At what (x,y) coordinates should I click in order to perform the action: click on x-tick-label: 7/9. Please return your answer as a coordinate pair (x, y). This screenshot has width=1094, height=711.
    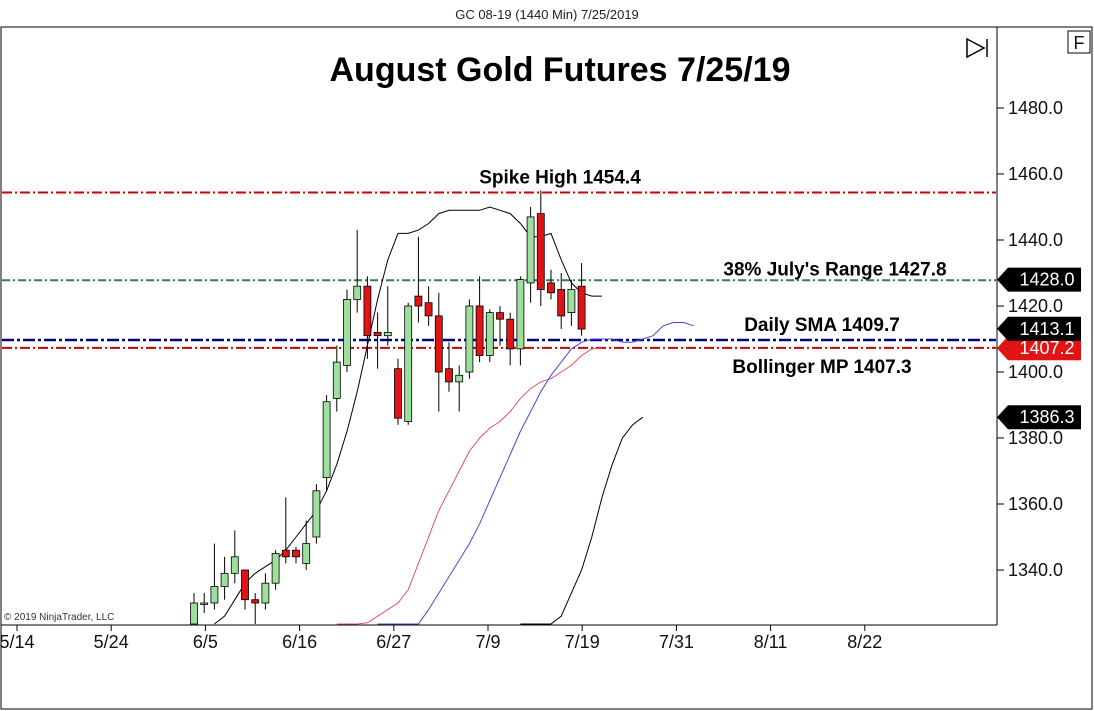
    Looking at the image, I should click on (487, 642).